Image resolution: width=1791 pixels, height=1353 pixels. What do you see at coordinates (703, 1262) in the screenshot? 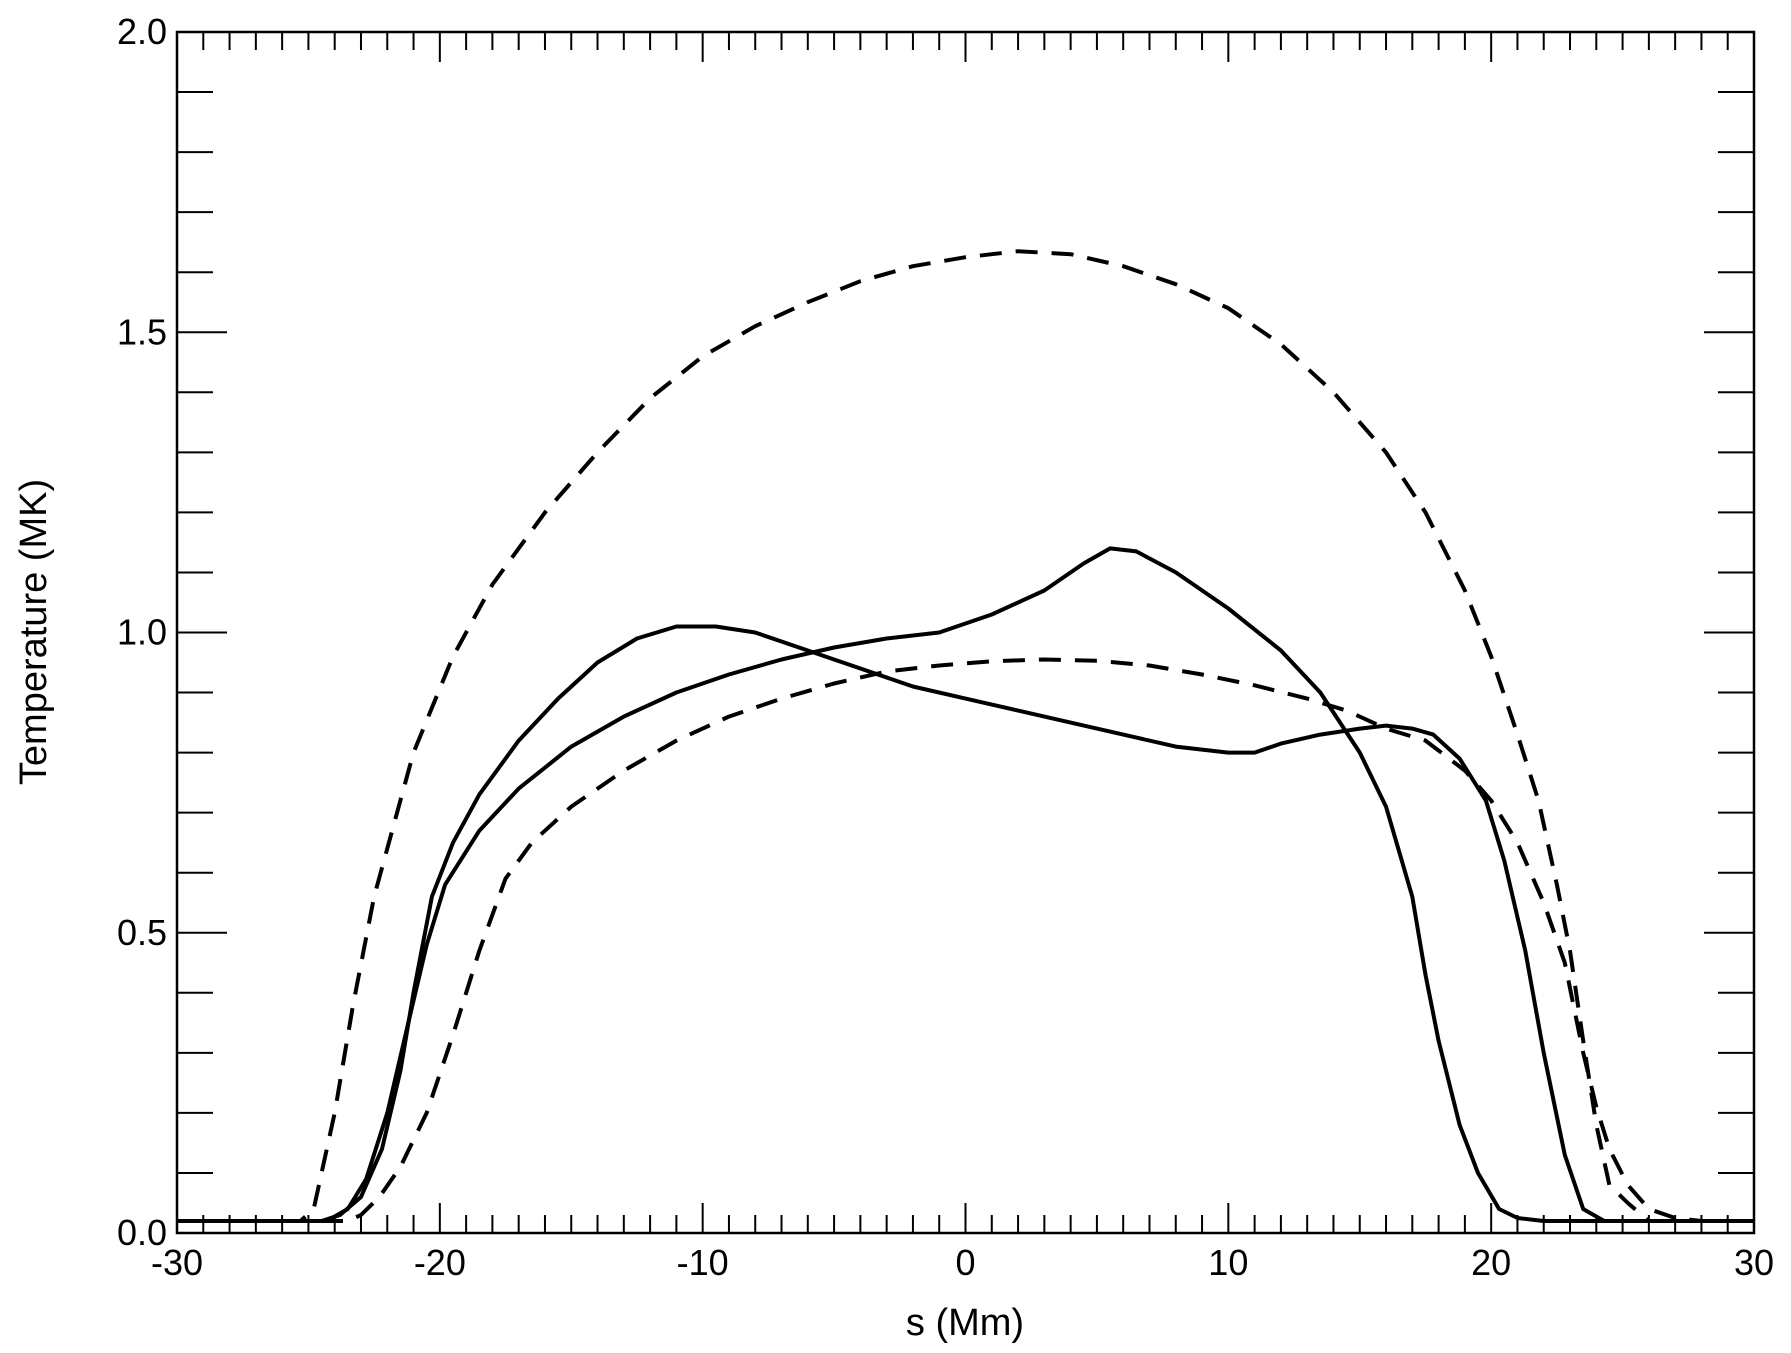
I see `x-tick-label: -10` at bounding box center [703, 1262].